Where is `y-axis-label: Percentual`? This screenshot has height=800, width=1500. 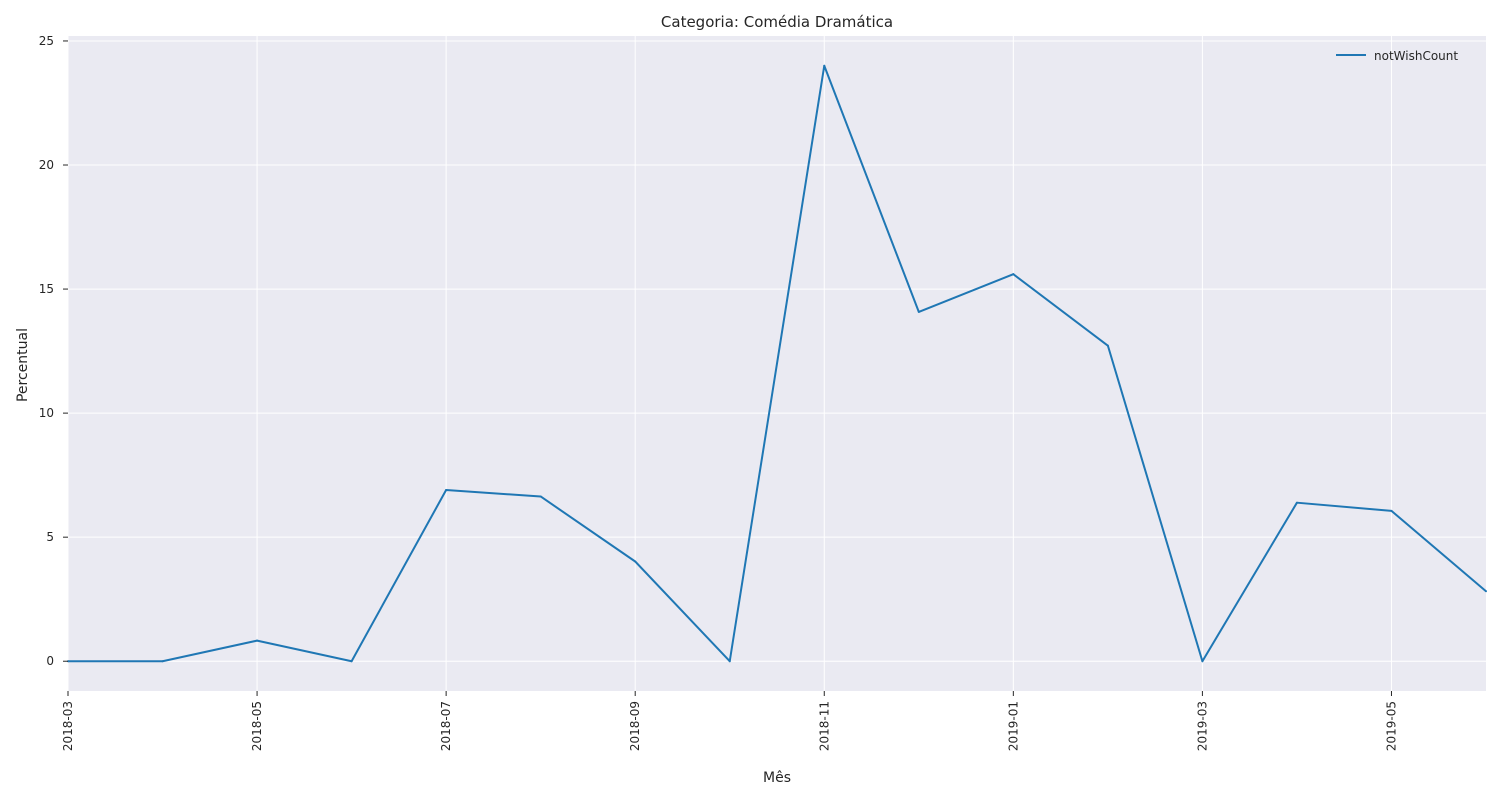 y-axis-label: Percentual is located at coordinates (23, 365).